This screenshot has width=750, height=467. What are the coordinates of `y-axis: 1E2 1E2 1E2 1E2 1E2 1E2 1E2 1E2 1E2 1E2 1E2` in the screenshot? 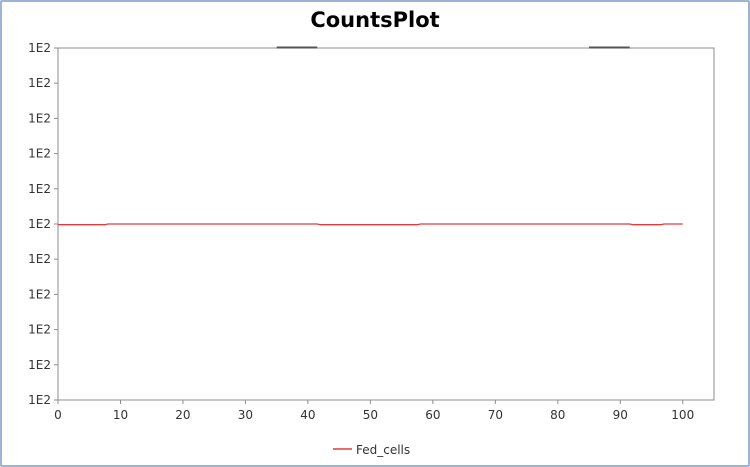 It's located at (43, 224).